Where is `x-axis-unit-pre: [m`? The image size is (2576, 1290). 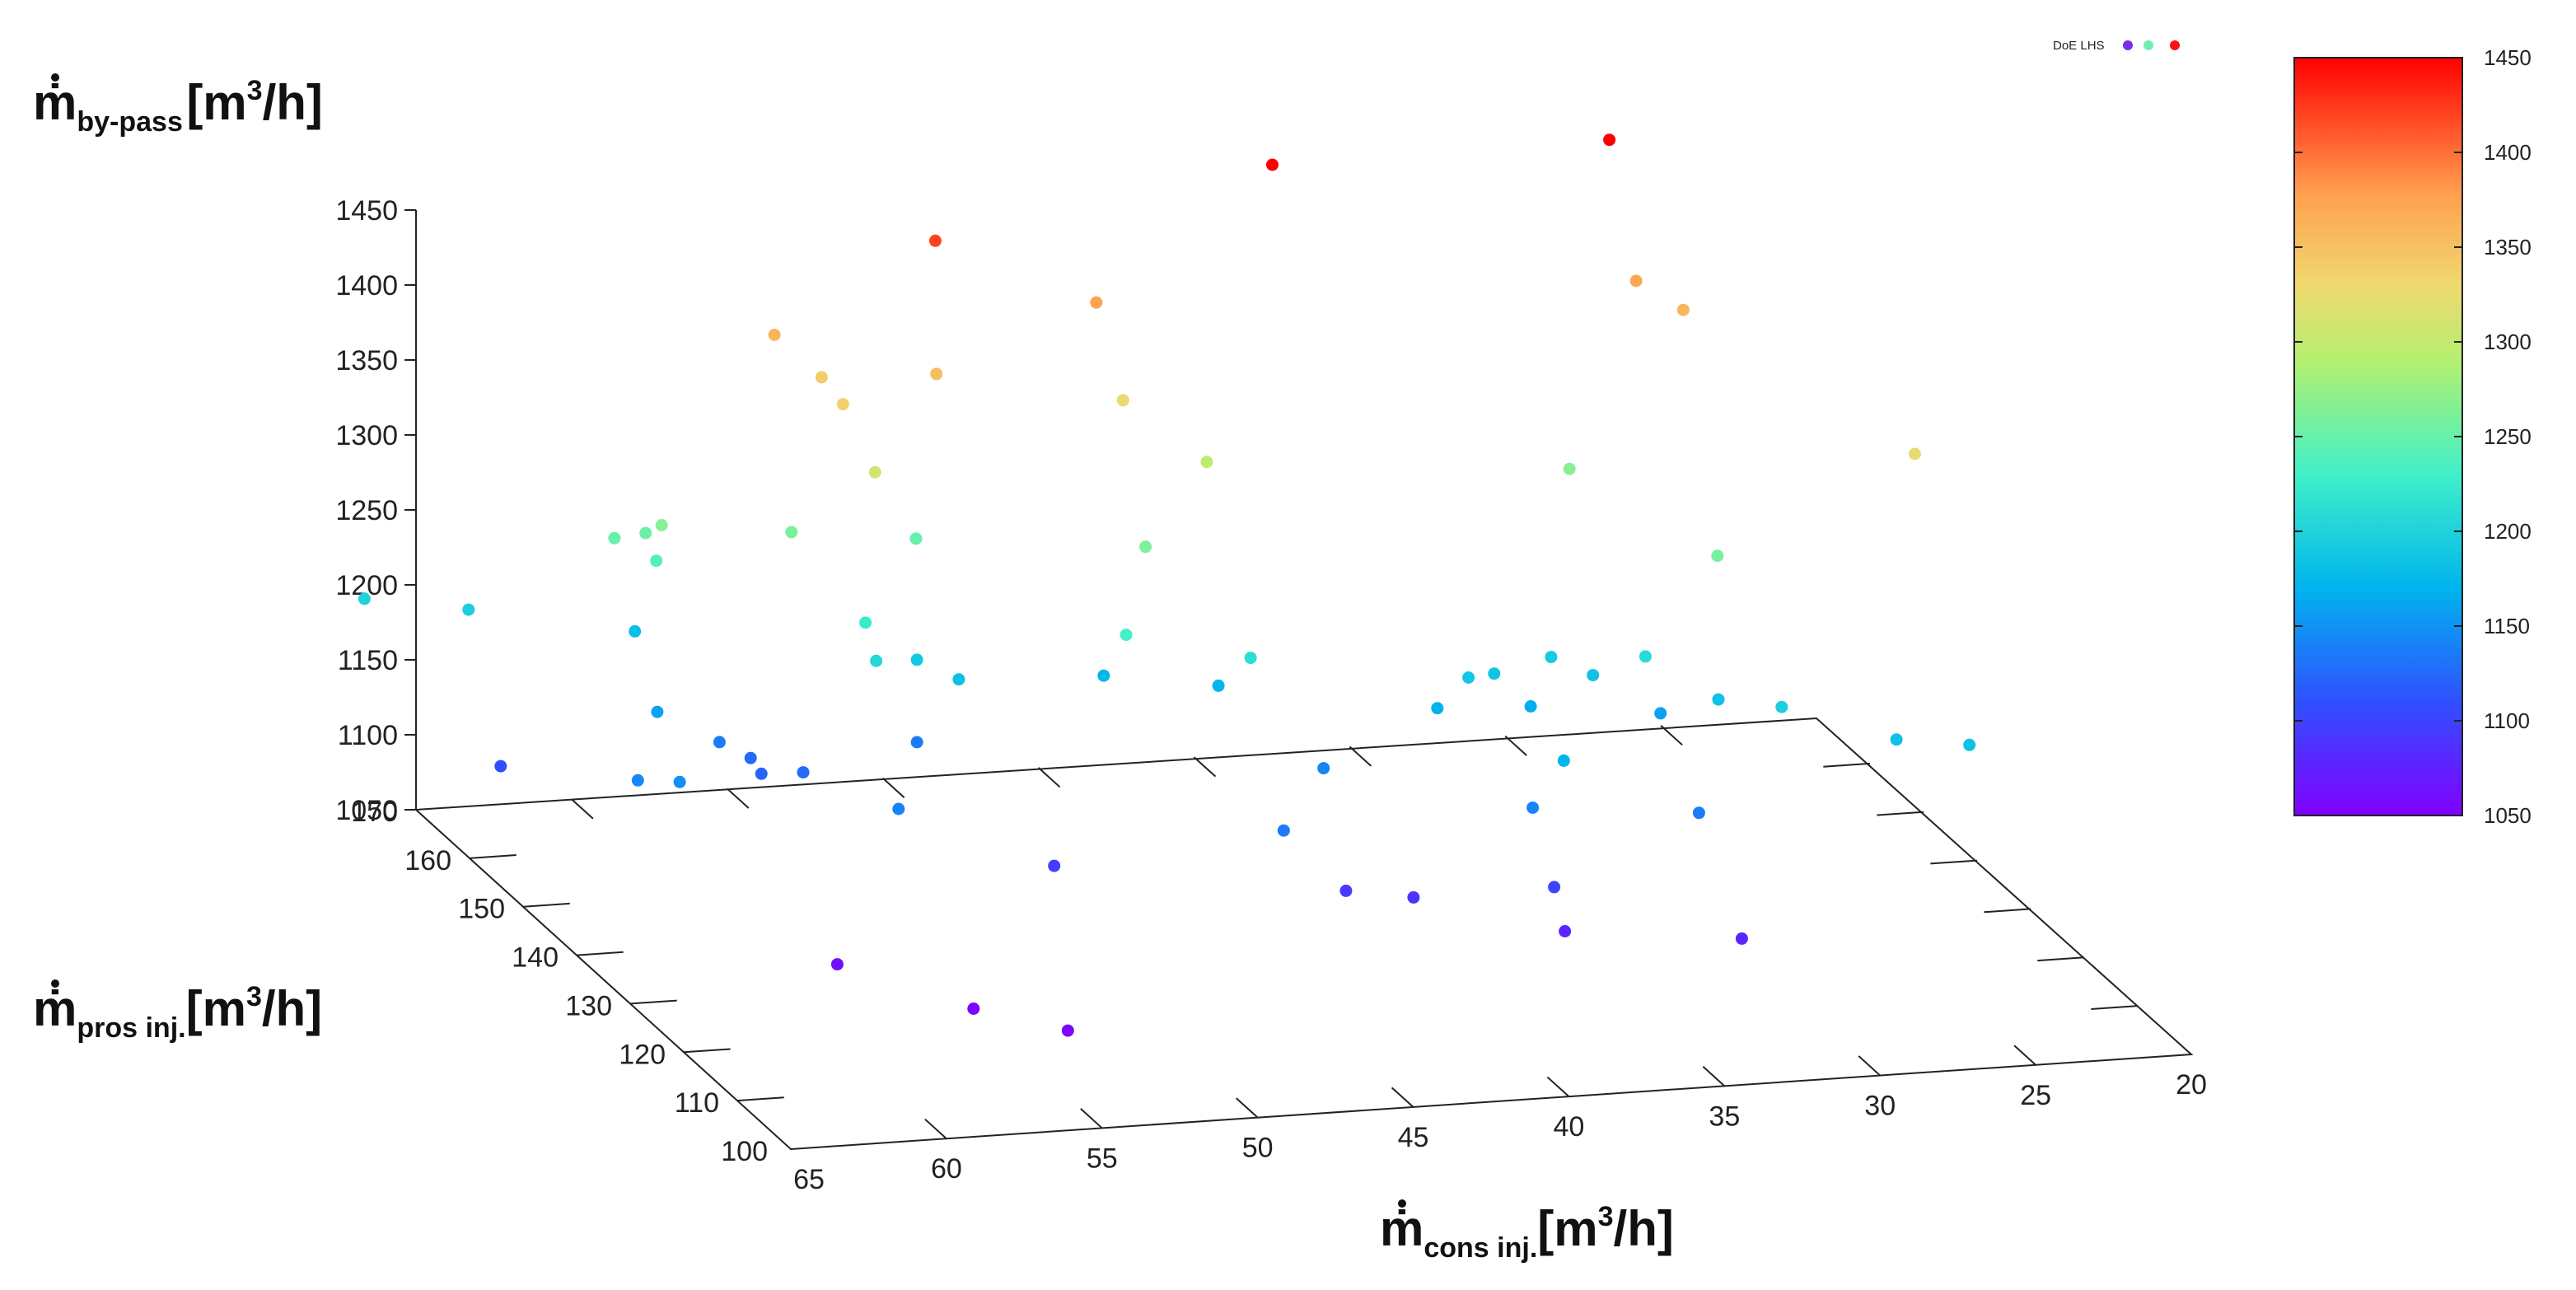 x-axis-unit-pre: [m is located at coordinates (1567, 1228).